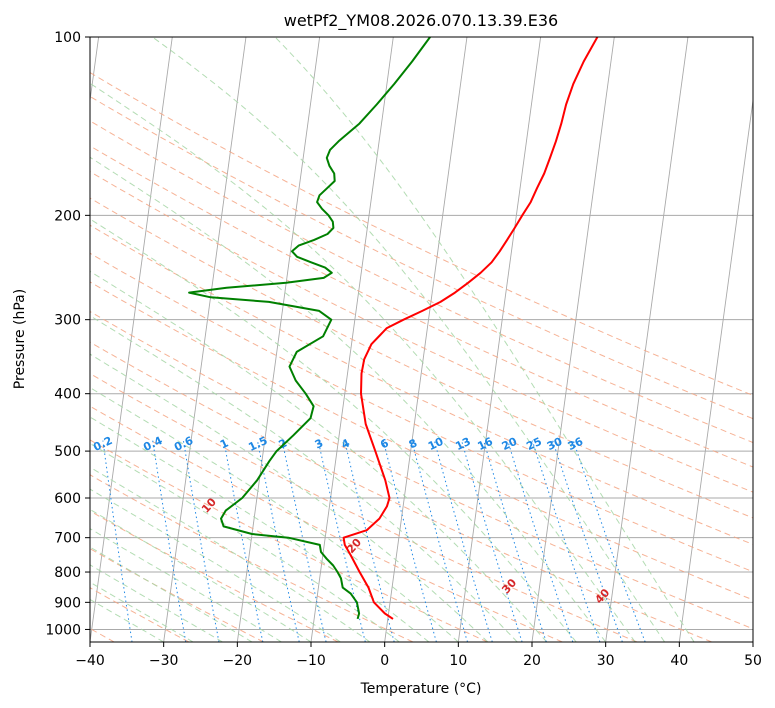  Describe the element at coordinates (67, 216) in the screenshot. I see `y-tick-label: 200` at that location.